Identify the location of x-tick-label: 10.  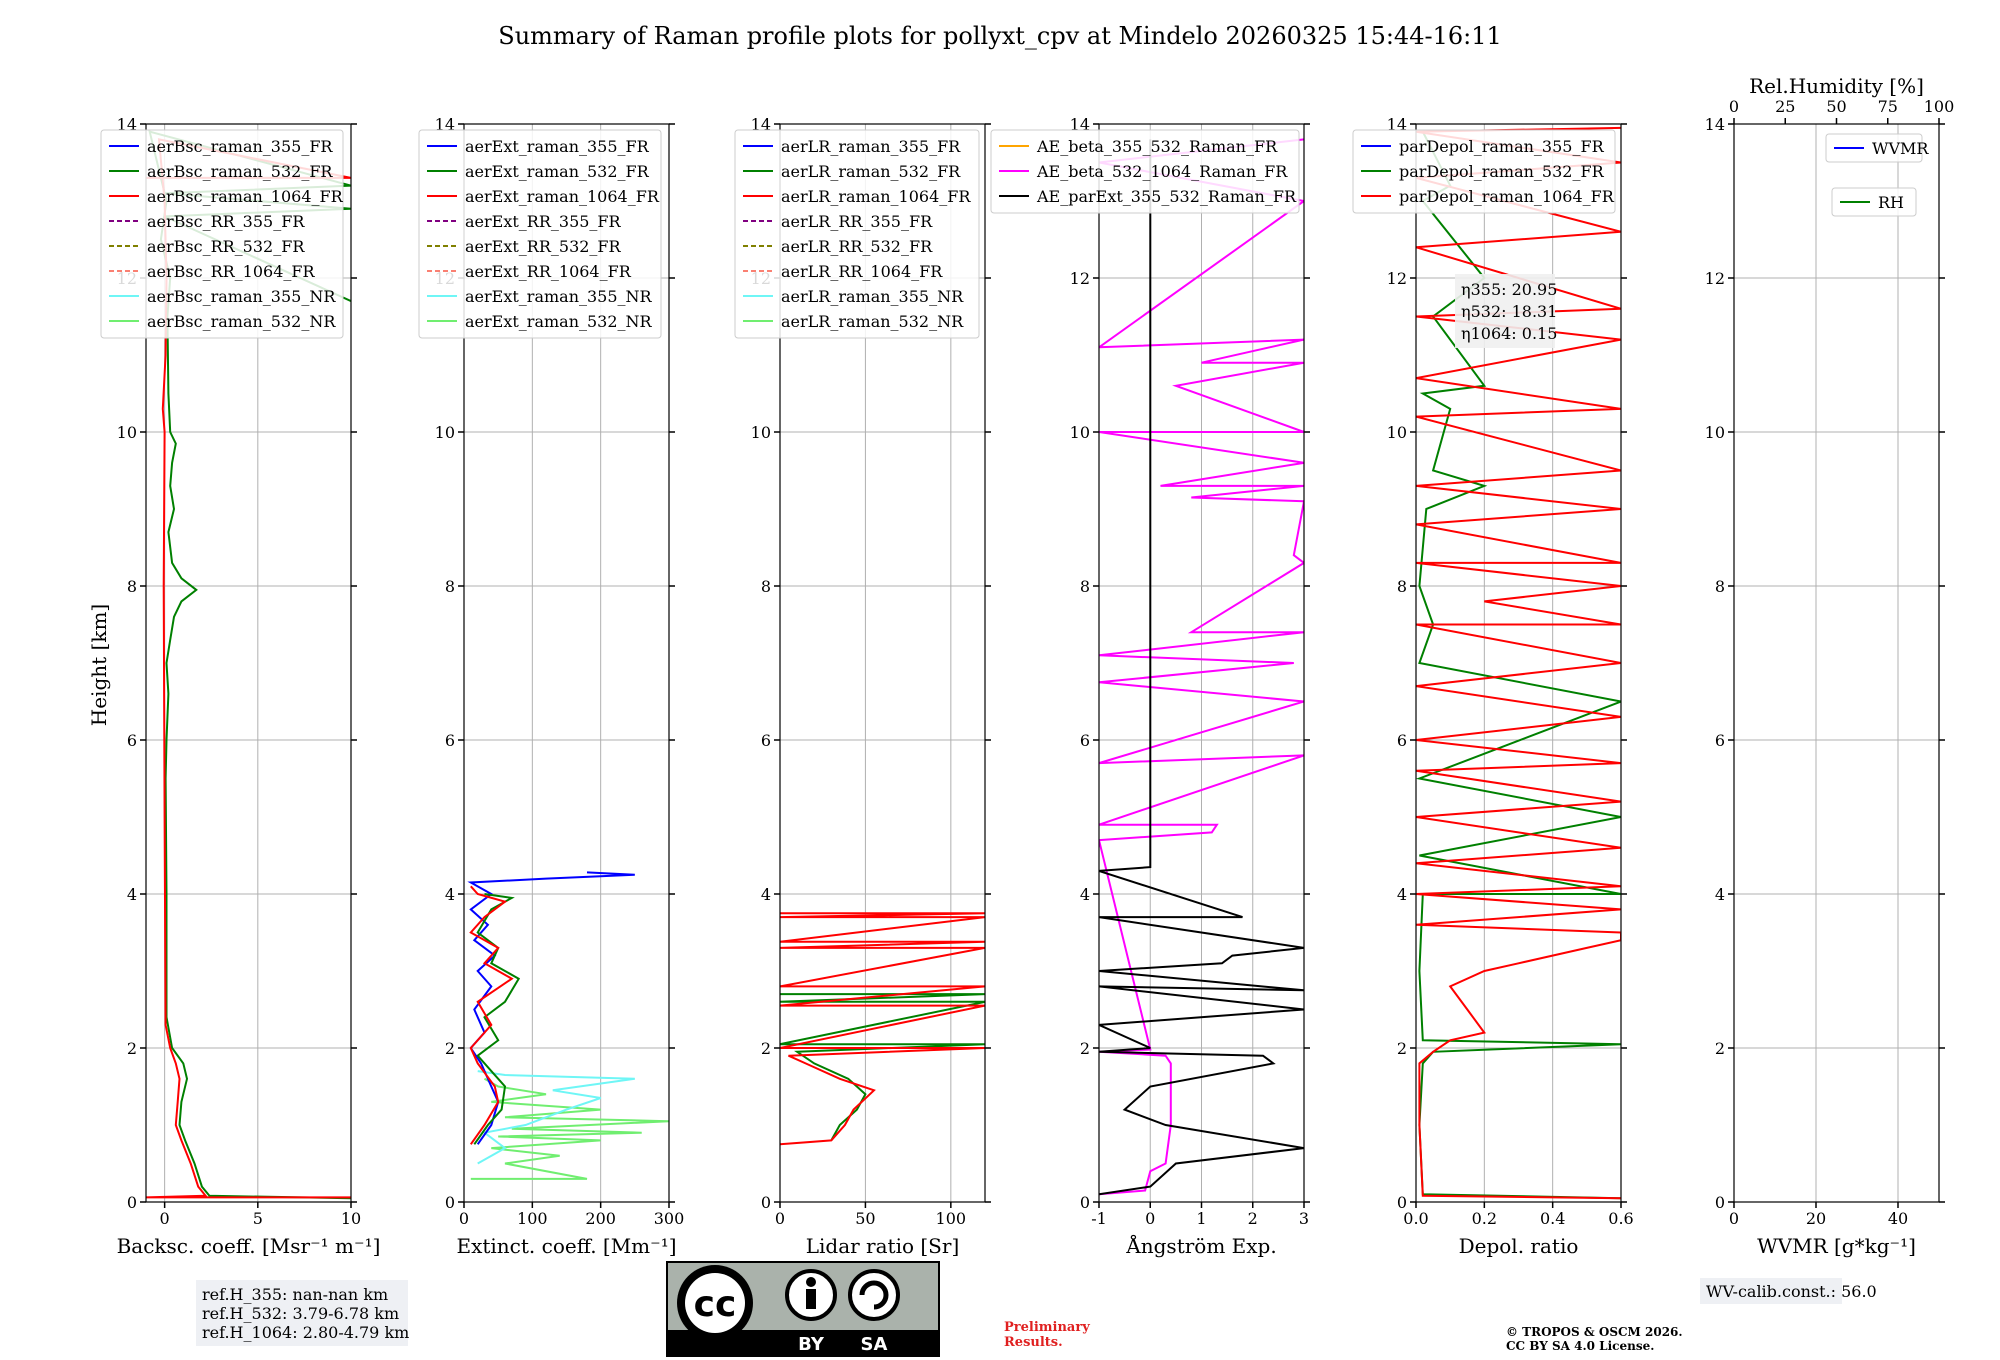
(351, 1218).